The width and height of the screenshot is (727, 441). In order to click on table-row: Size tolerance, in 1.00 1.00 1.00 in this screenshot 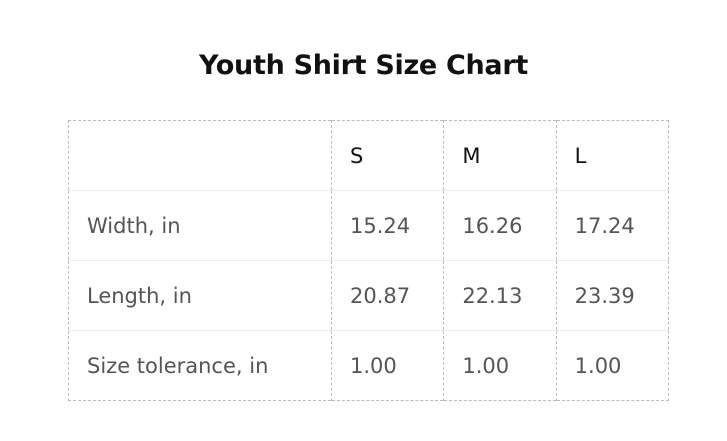, I will do `click(368, 365)`.